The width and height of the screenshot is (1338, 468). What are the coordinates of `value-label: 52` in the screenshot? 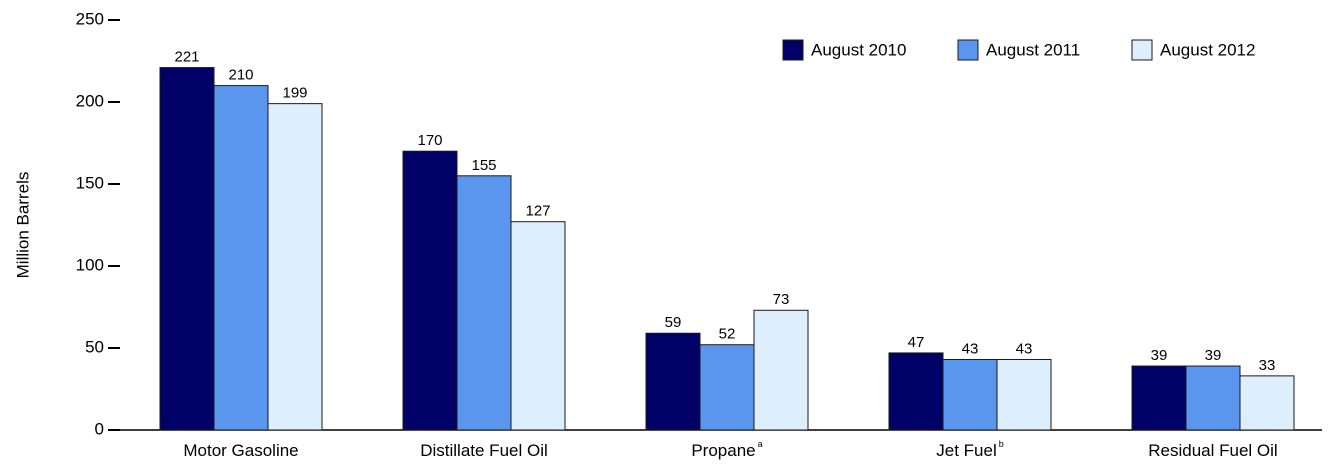 It's located at (727, 334).